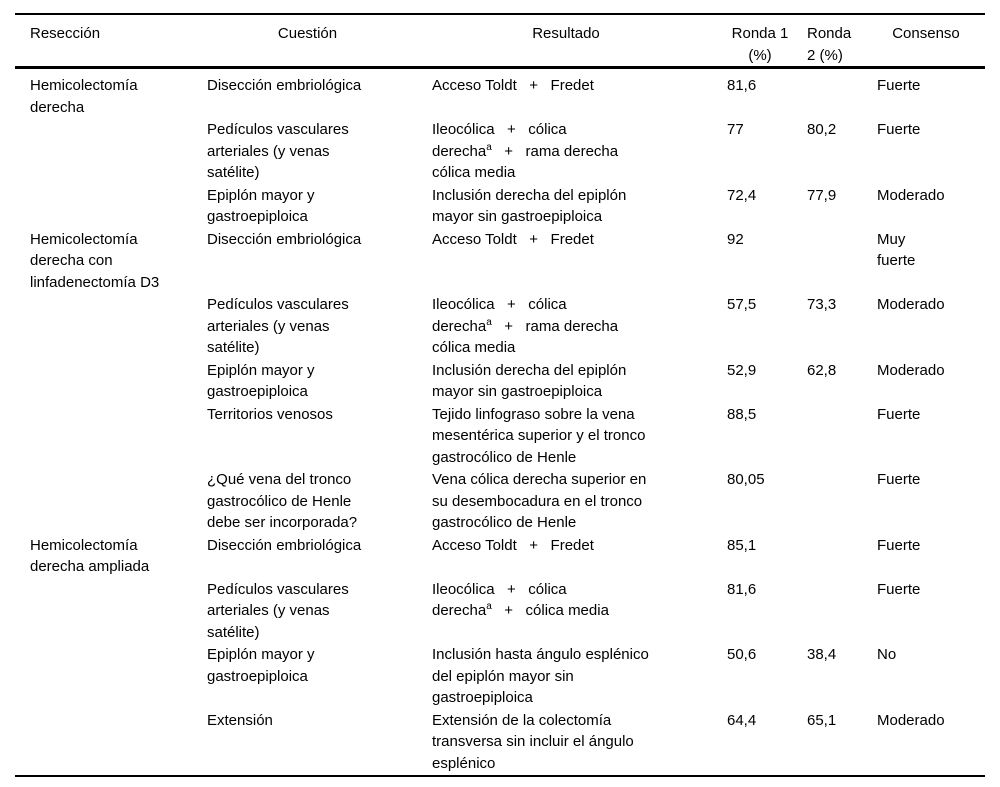 The height and width of the screenshot is (787, 1000). What do you see at coordinates (822, 720) in the screenshot?
I see `cell-ronda2: 65,1` at bounding box center [822, 720].